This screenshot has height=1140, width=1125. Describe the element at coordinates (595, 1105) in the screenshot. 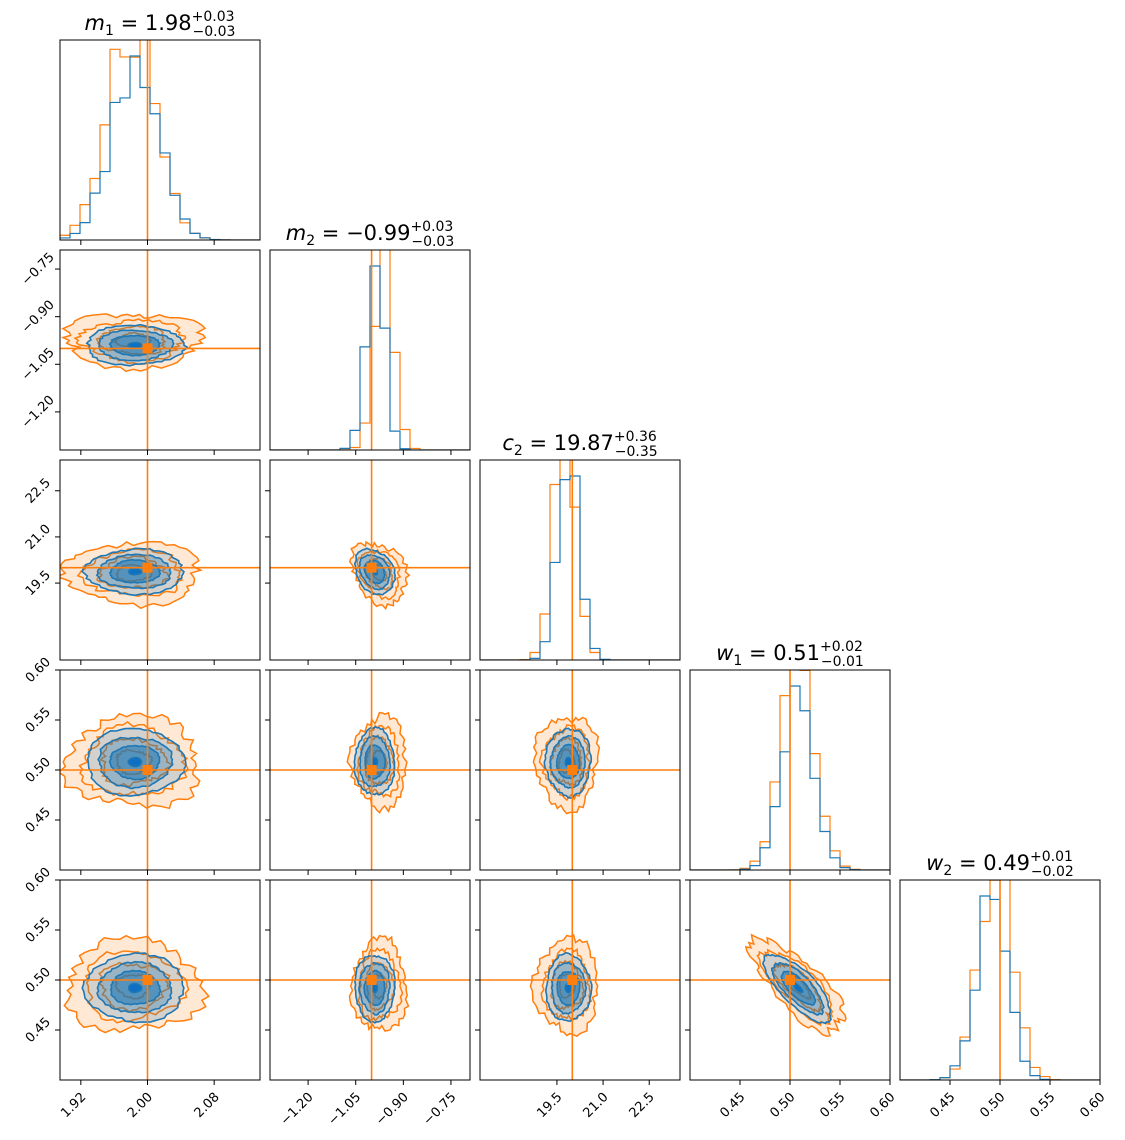

I see `x-tick-label: 21.0` at that location.